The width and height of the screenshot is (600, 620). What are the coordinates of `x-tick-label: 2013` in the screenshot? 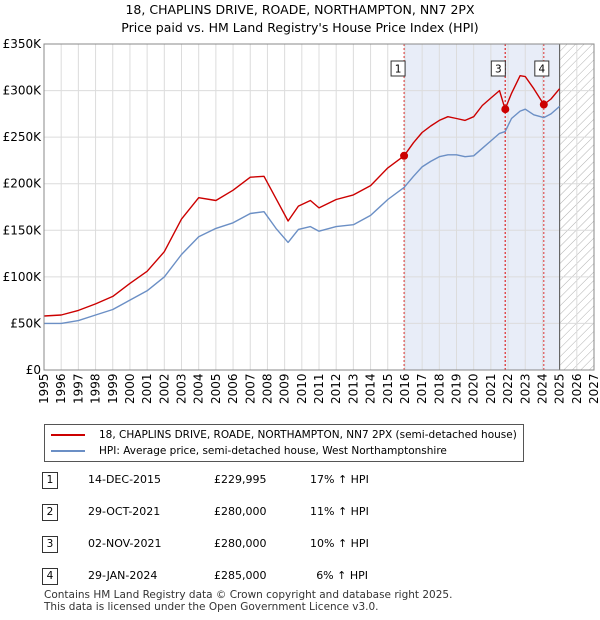 It's located at (353, 388).